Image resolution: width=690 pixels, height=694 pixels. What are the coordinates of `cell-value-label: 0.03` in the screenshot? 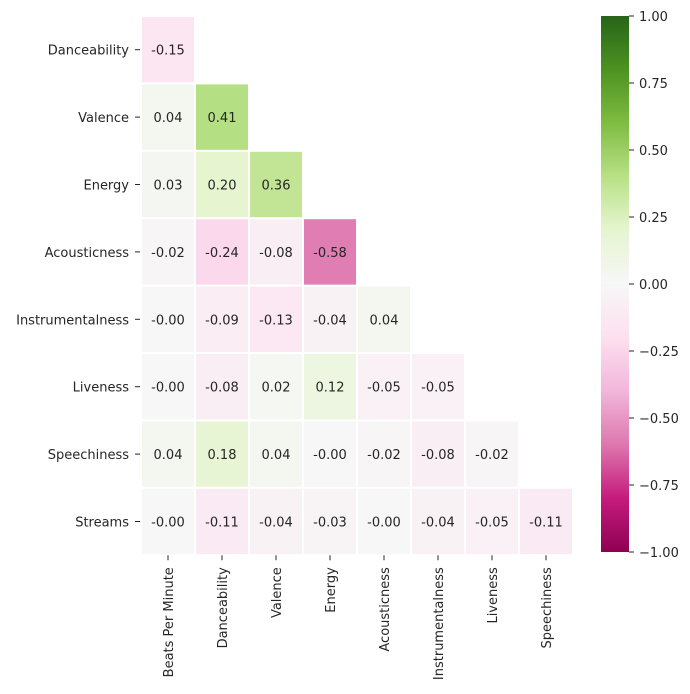 It's located at (168, 186).